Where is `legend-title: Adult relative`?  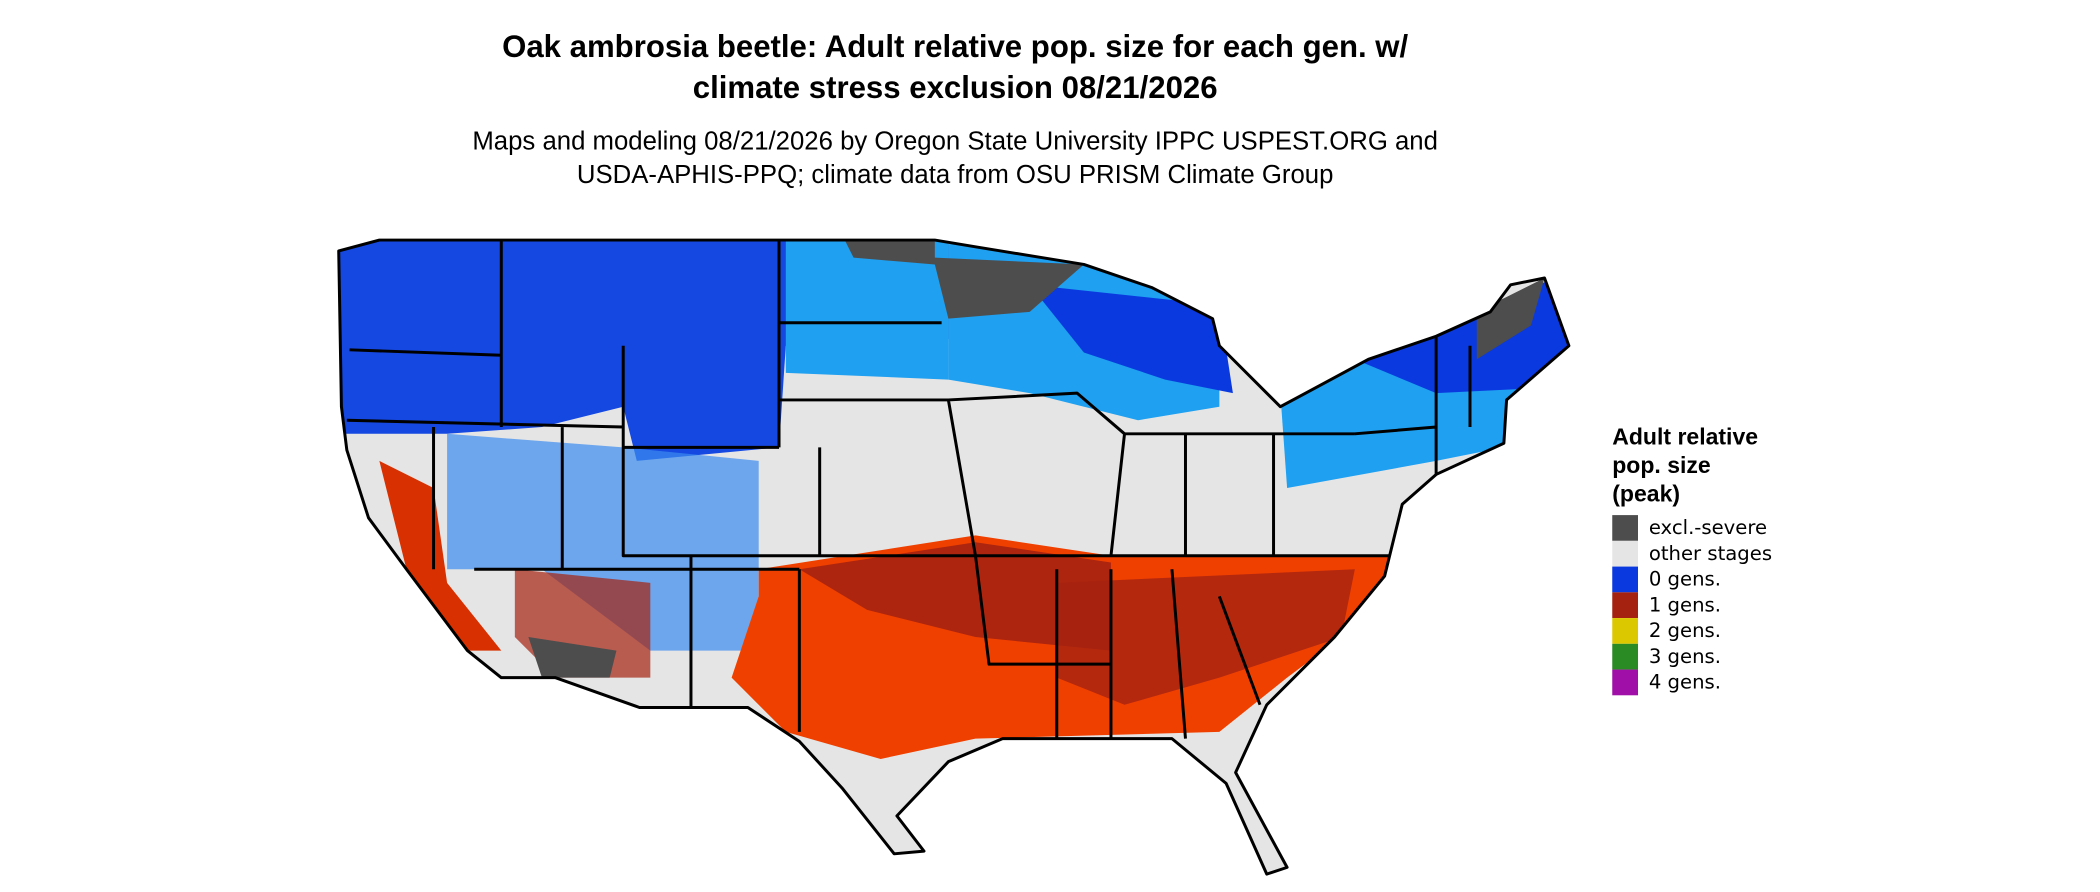
legend-title: Adult relative is located at coordinates (1685, 437).